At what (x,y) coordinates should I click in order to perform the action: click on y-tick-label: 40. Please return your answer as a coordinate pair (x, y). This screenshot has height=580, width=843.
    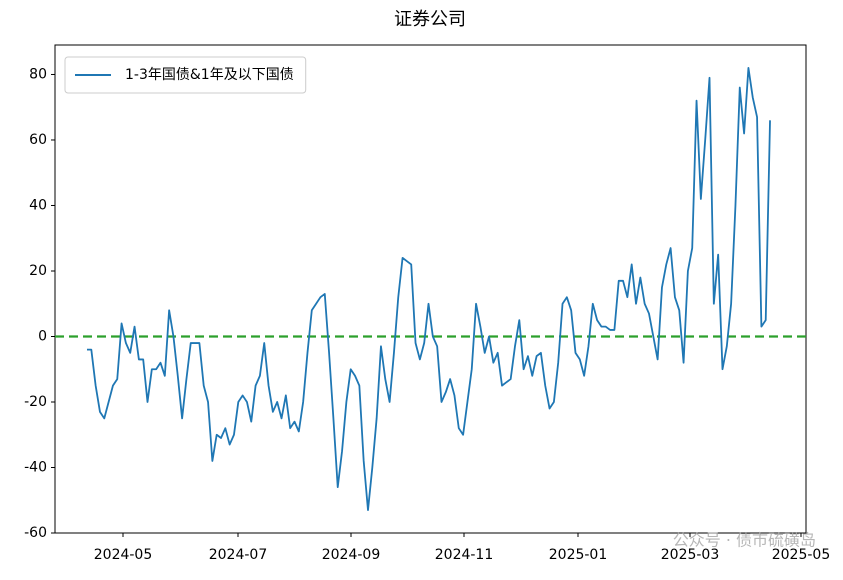
    Looking at the image, I should click on (38, 205).